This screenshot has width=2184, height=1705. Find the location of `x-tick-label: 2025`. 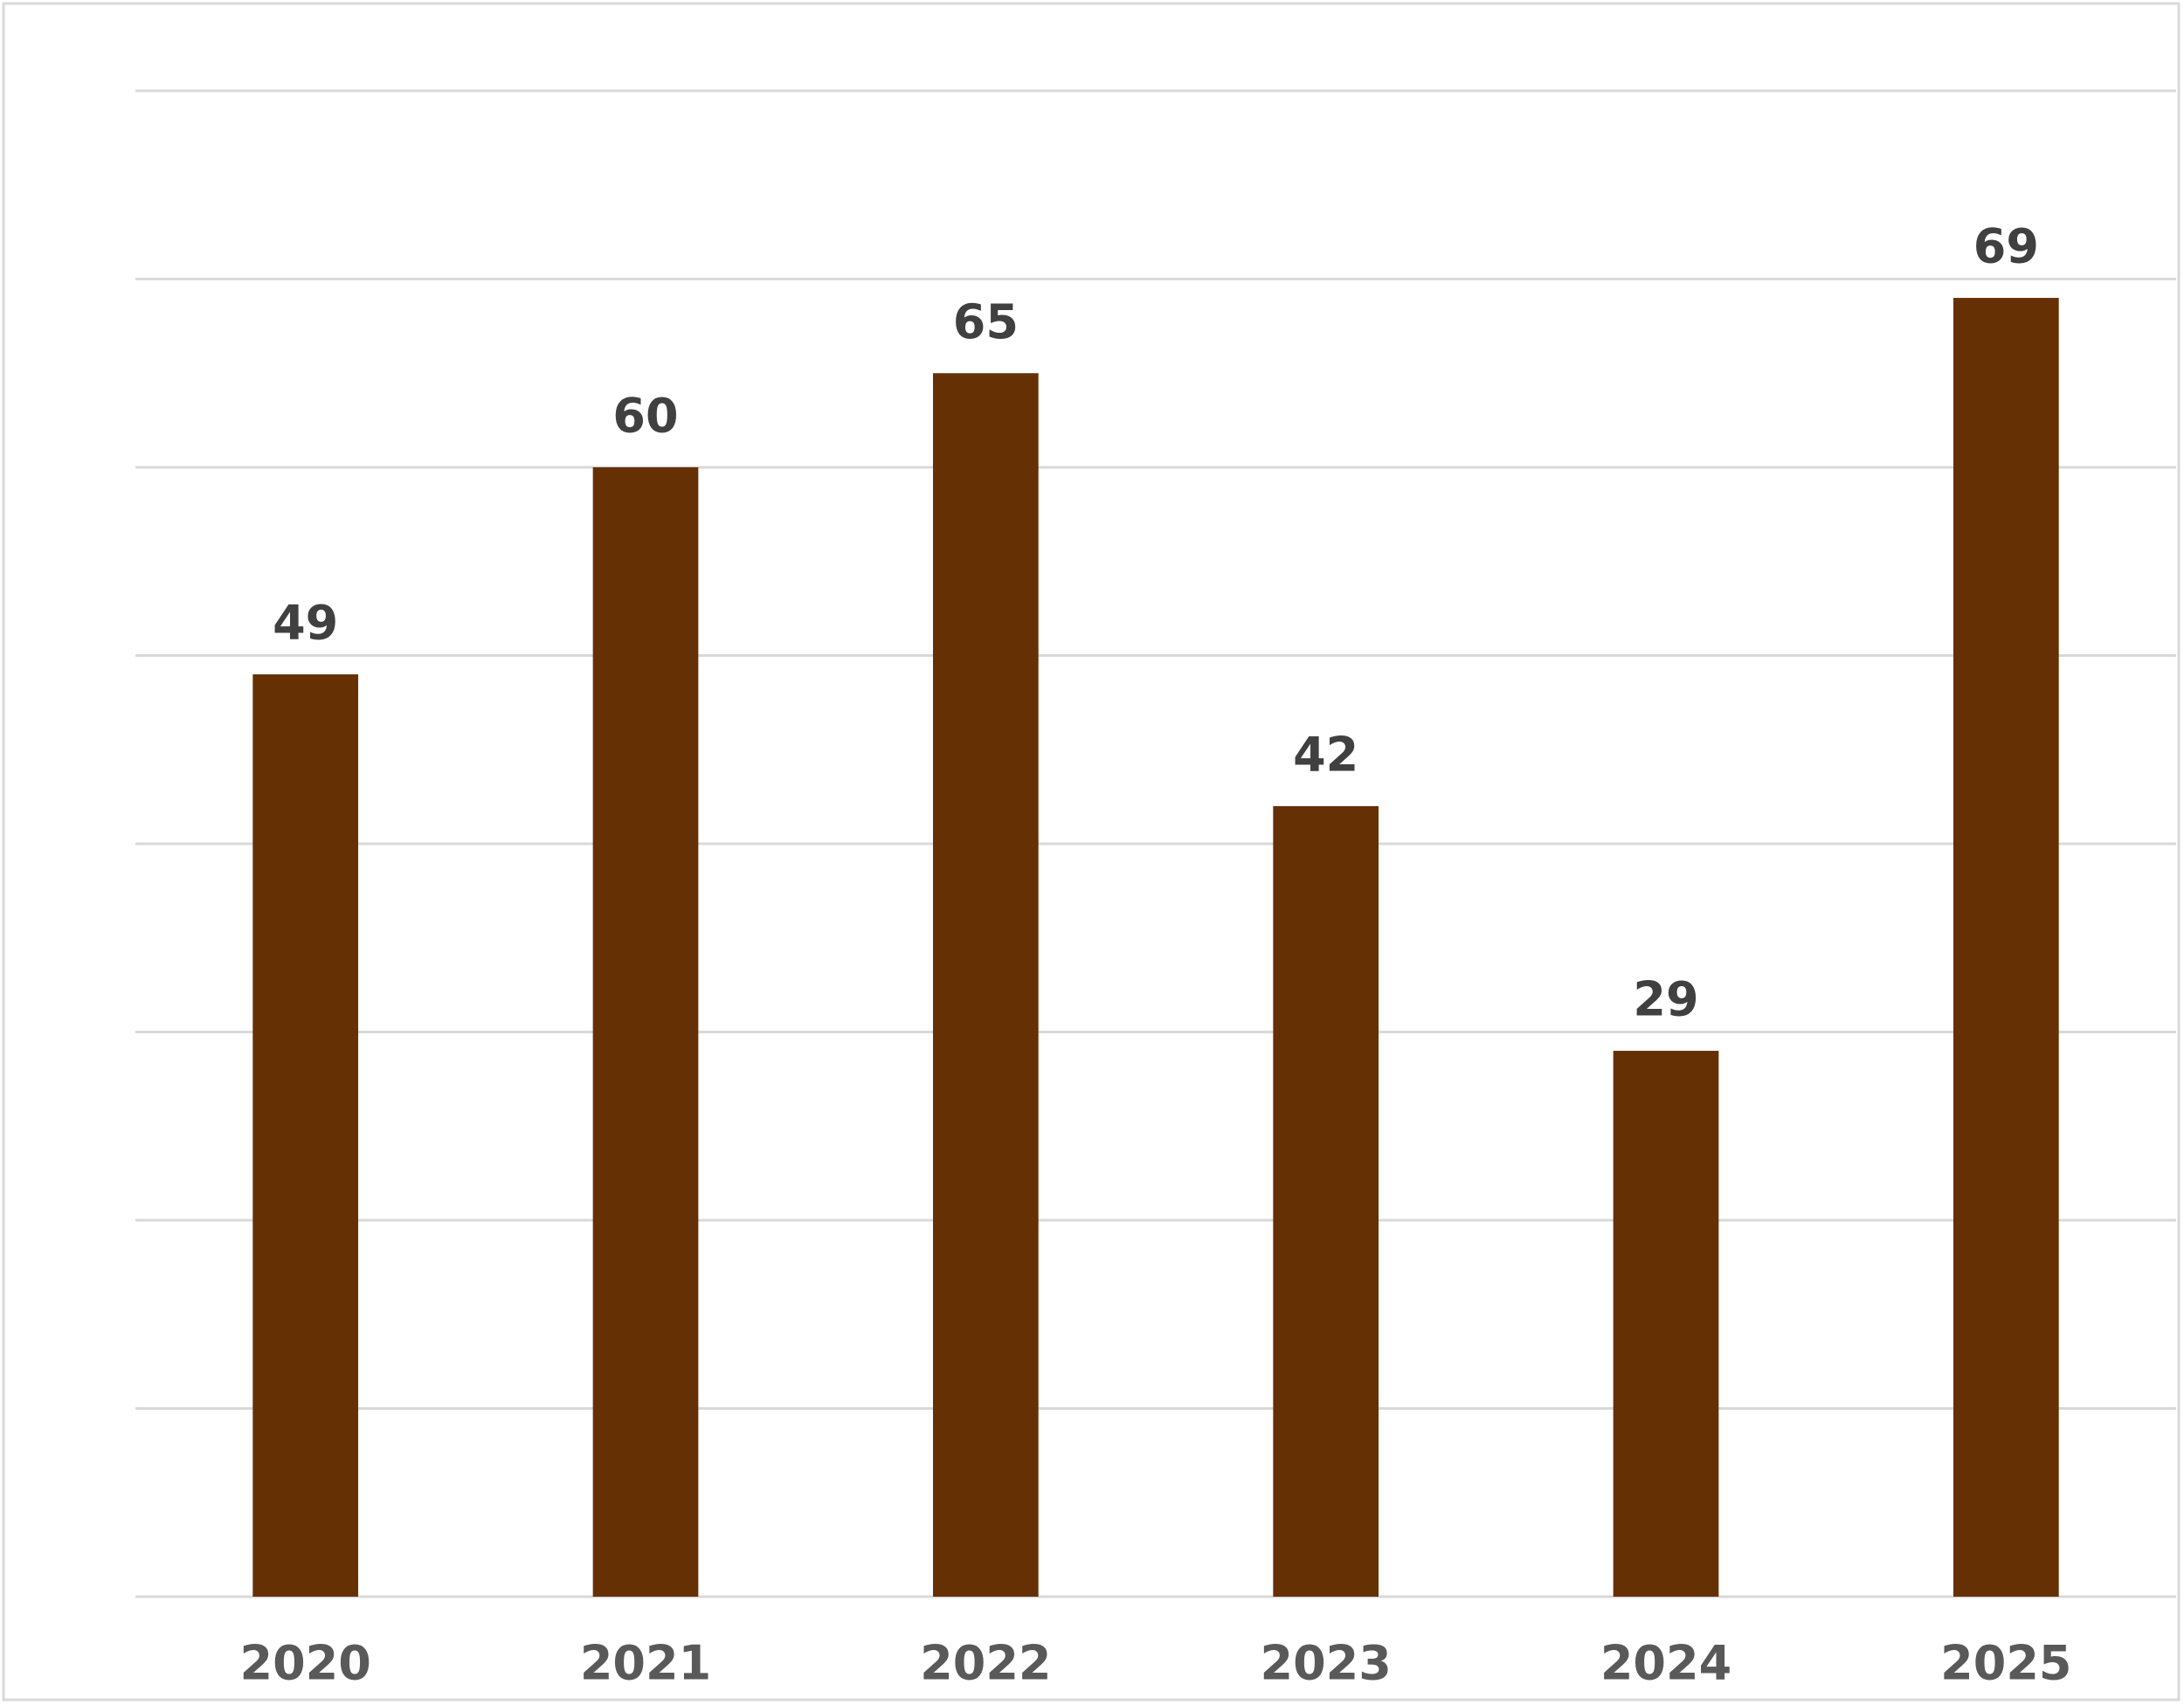

x-tick-label: 2025 is located at coordinates (2005, 1663).